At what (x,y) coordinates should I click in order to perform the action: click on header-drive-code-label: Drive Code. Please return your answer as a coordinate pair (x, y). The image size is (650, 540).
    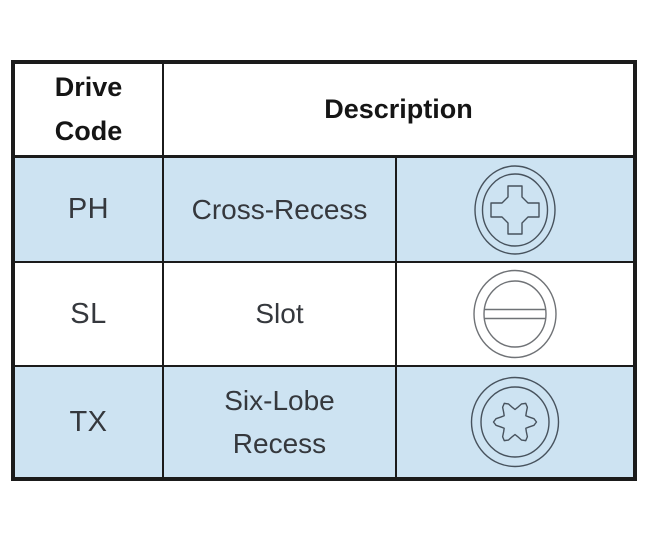
    Looking at the image, I should click on (88, 109).